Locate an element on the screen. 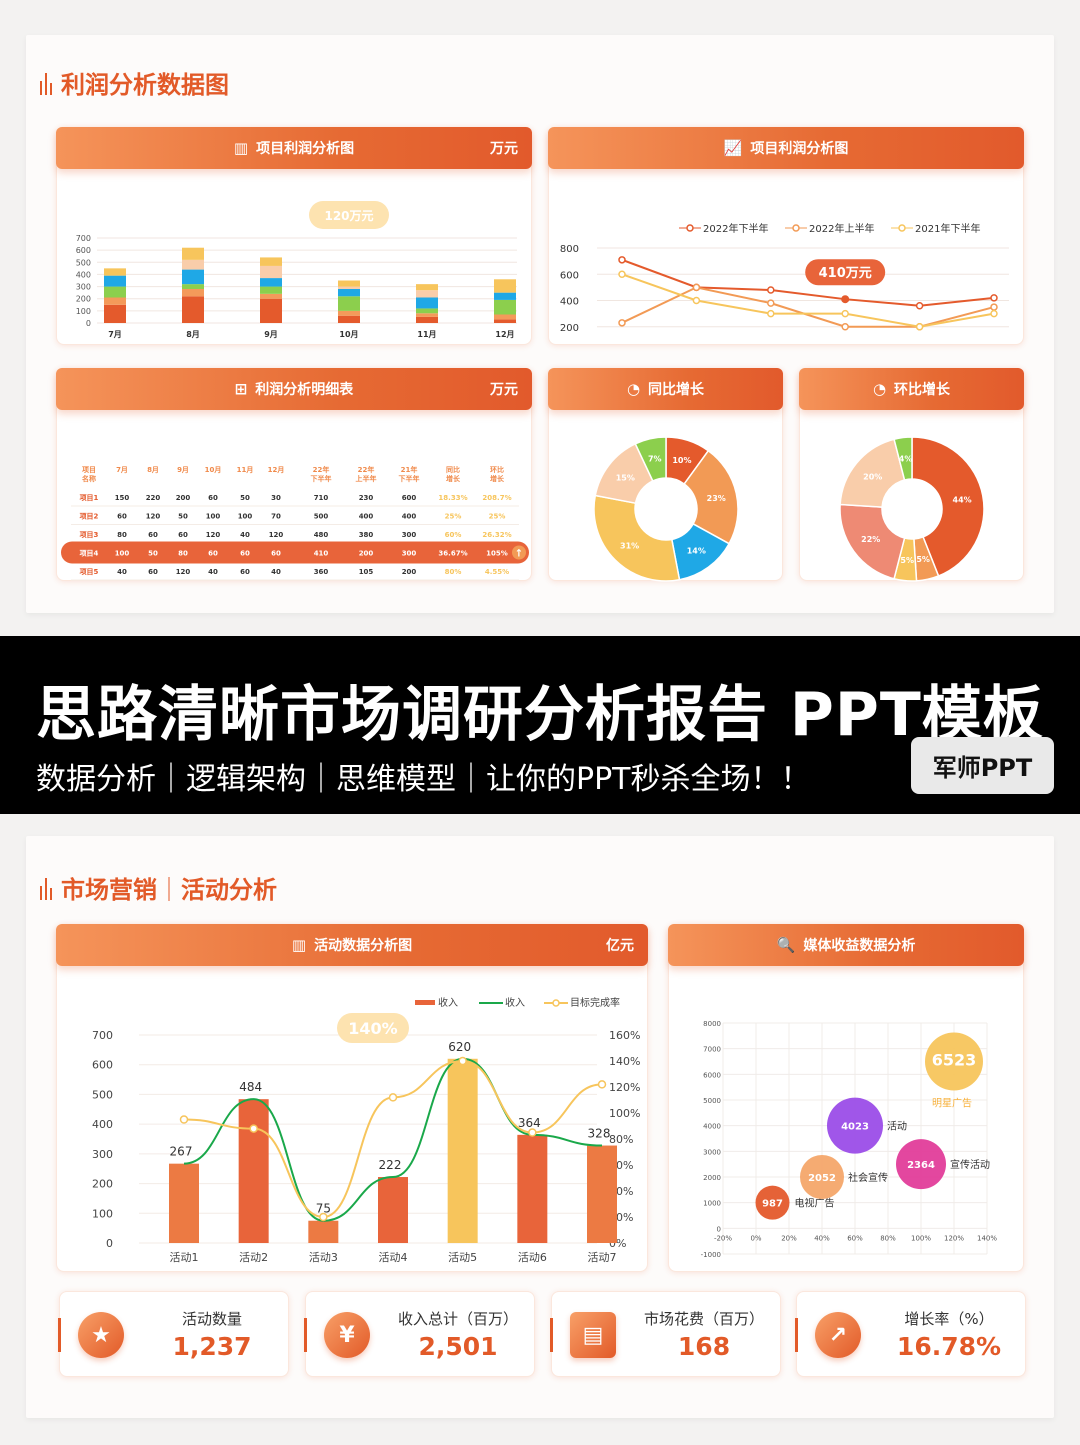 The height and width of the screenshot is (1445, 1080). table-cell: 200 is located at coordinates (366, 554).